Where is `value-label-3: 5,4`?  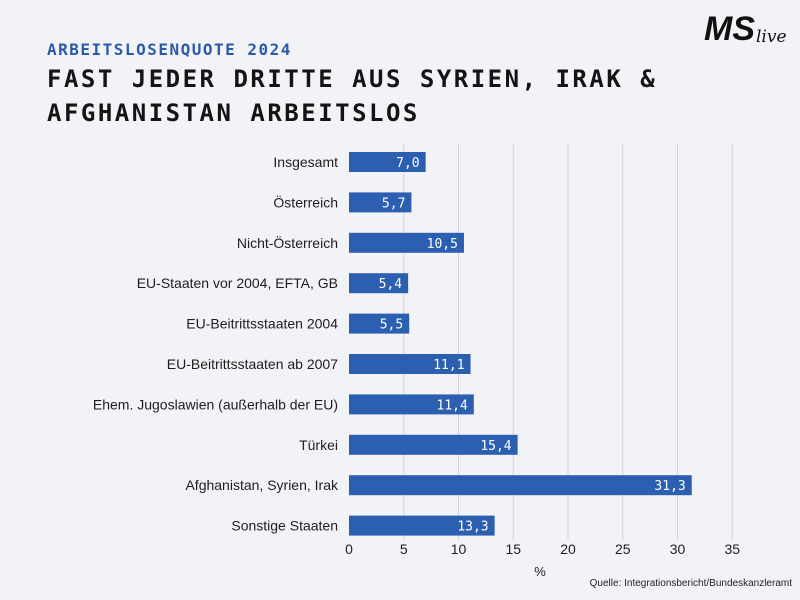 value-label-3: 5,4 is located at coordinates (391, 284).